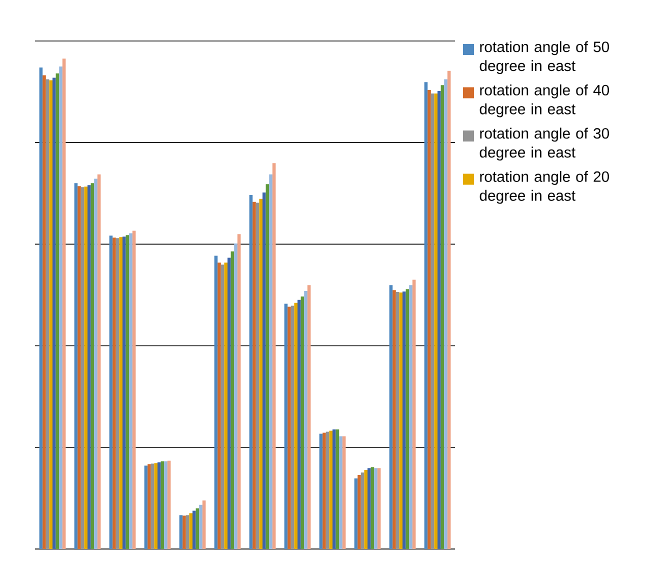 The image size is (656, 571). I want to click on legend-label: rotation angle of 50 degree in east, so click(545, 57).